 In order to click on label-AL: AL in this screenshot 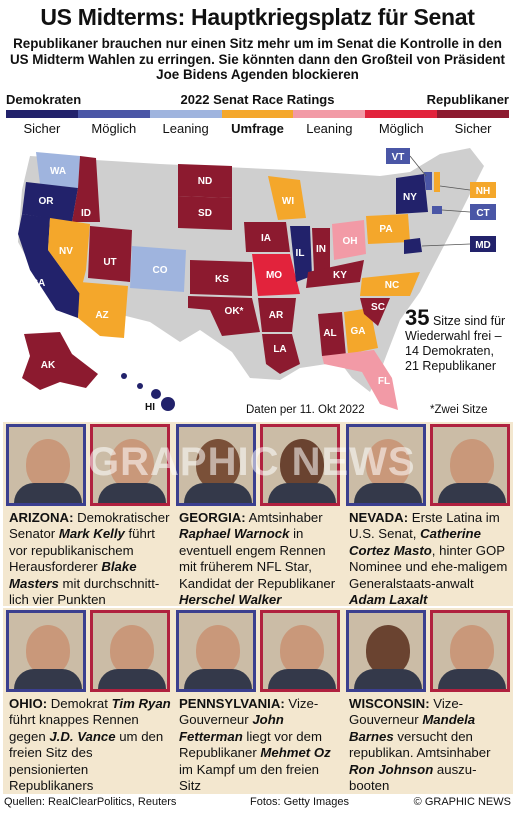, I will do `click(329, 333)`.